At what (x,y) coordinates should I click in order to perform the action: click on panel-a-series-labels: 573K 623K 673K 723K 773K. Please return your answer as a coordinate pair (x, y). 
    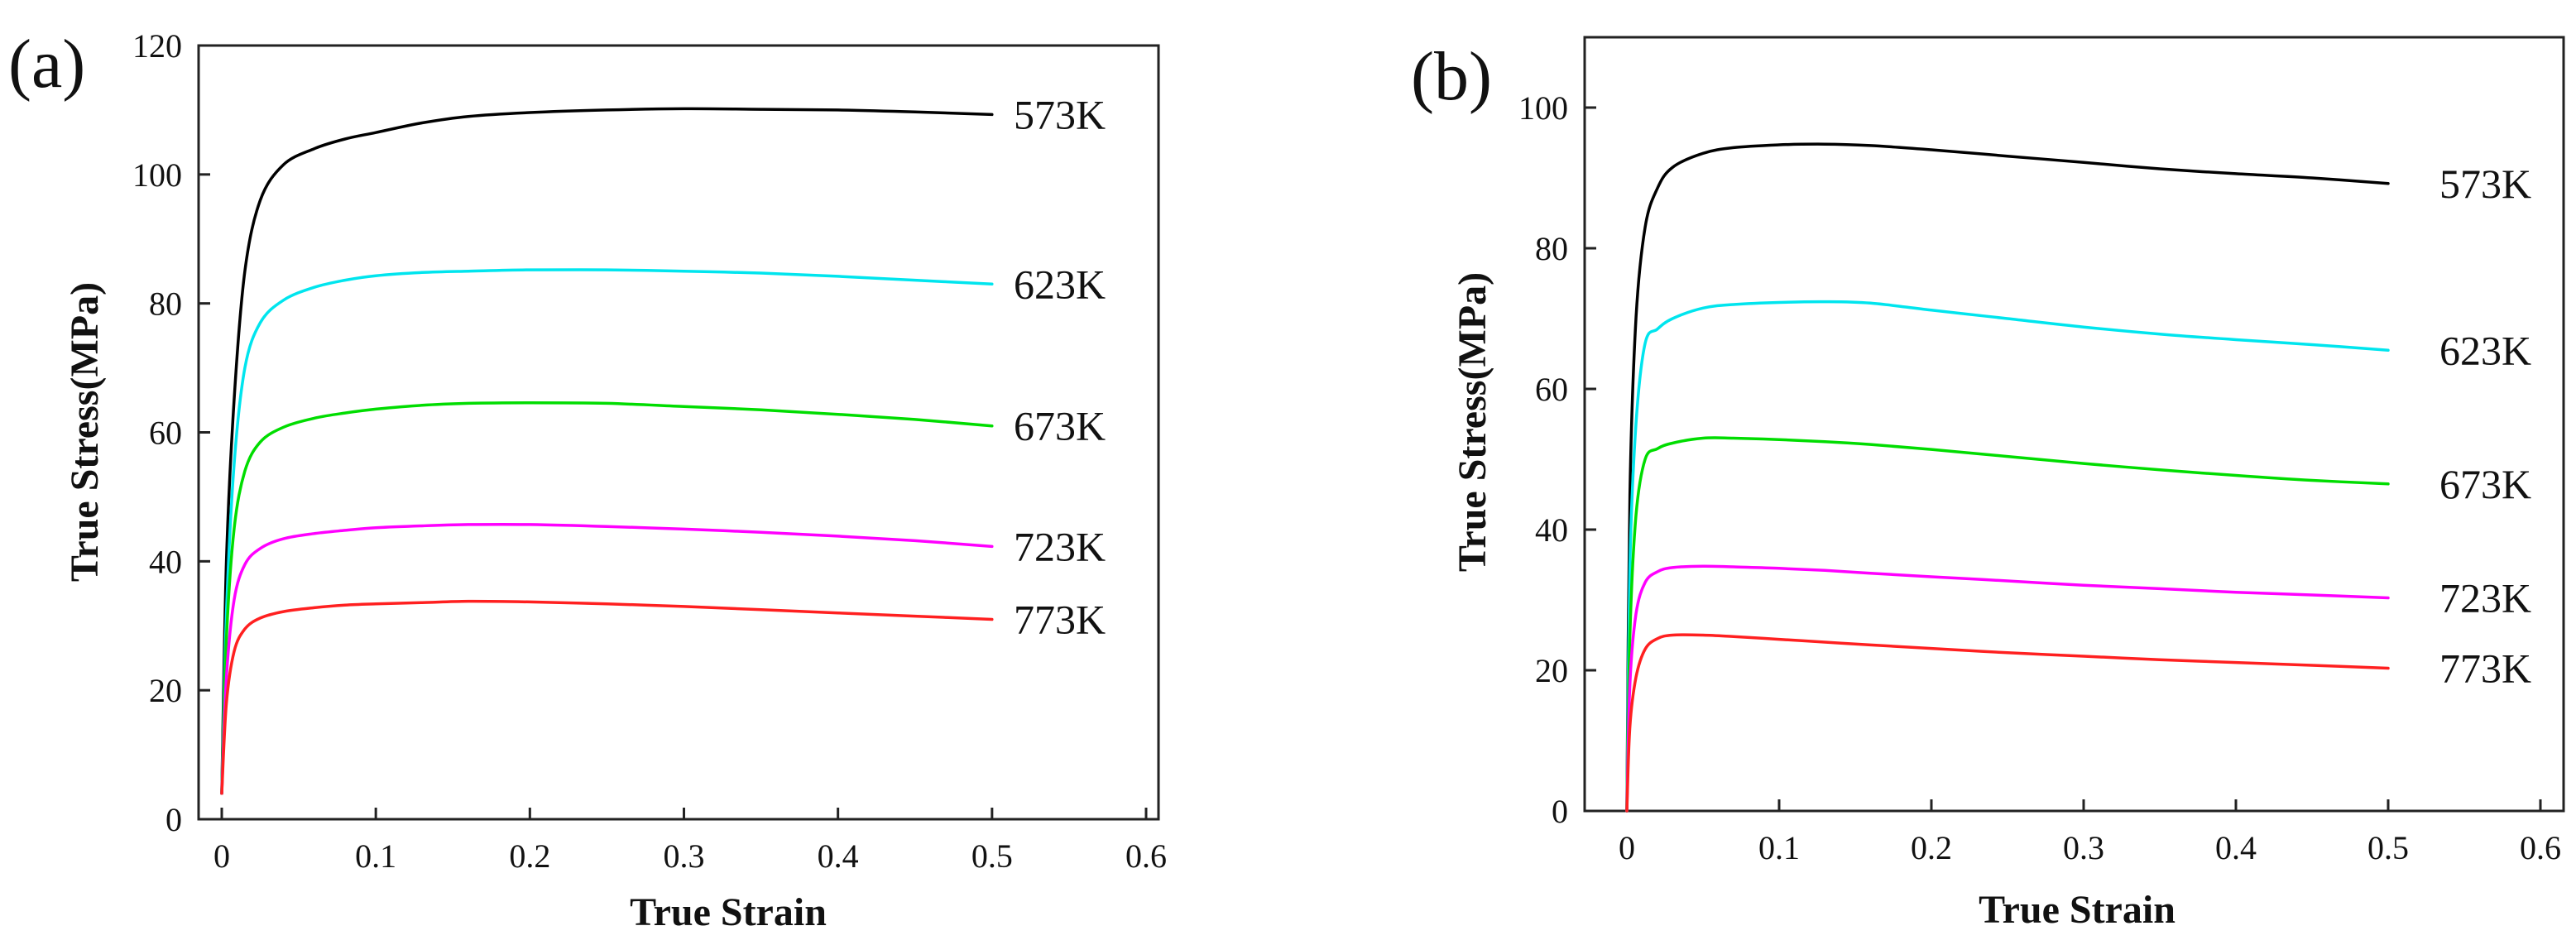
    Looking at the image, I should click on (1060, 366).